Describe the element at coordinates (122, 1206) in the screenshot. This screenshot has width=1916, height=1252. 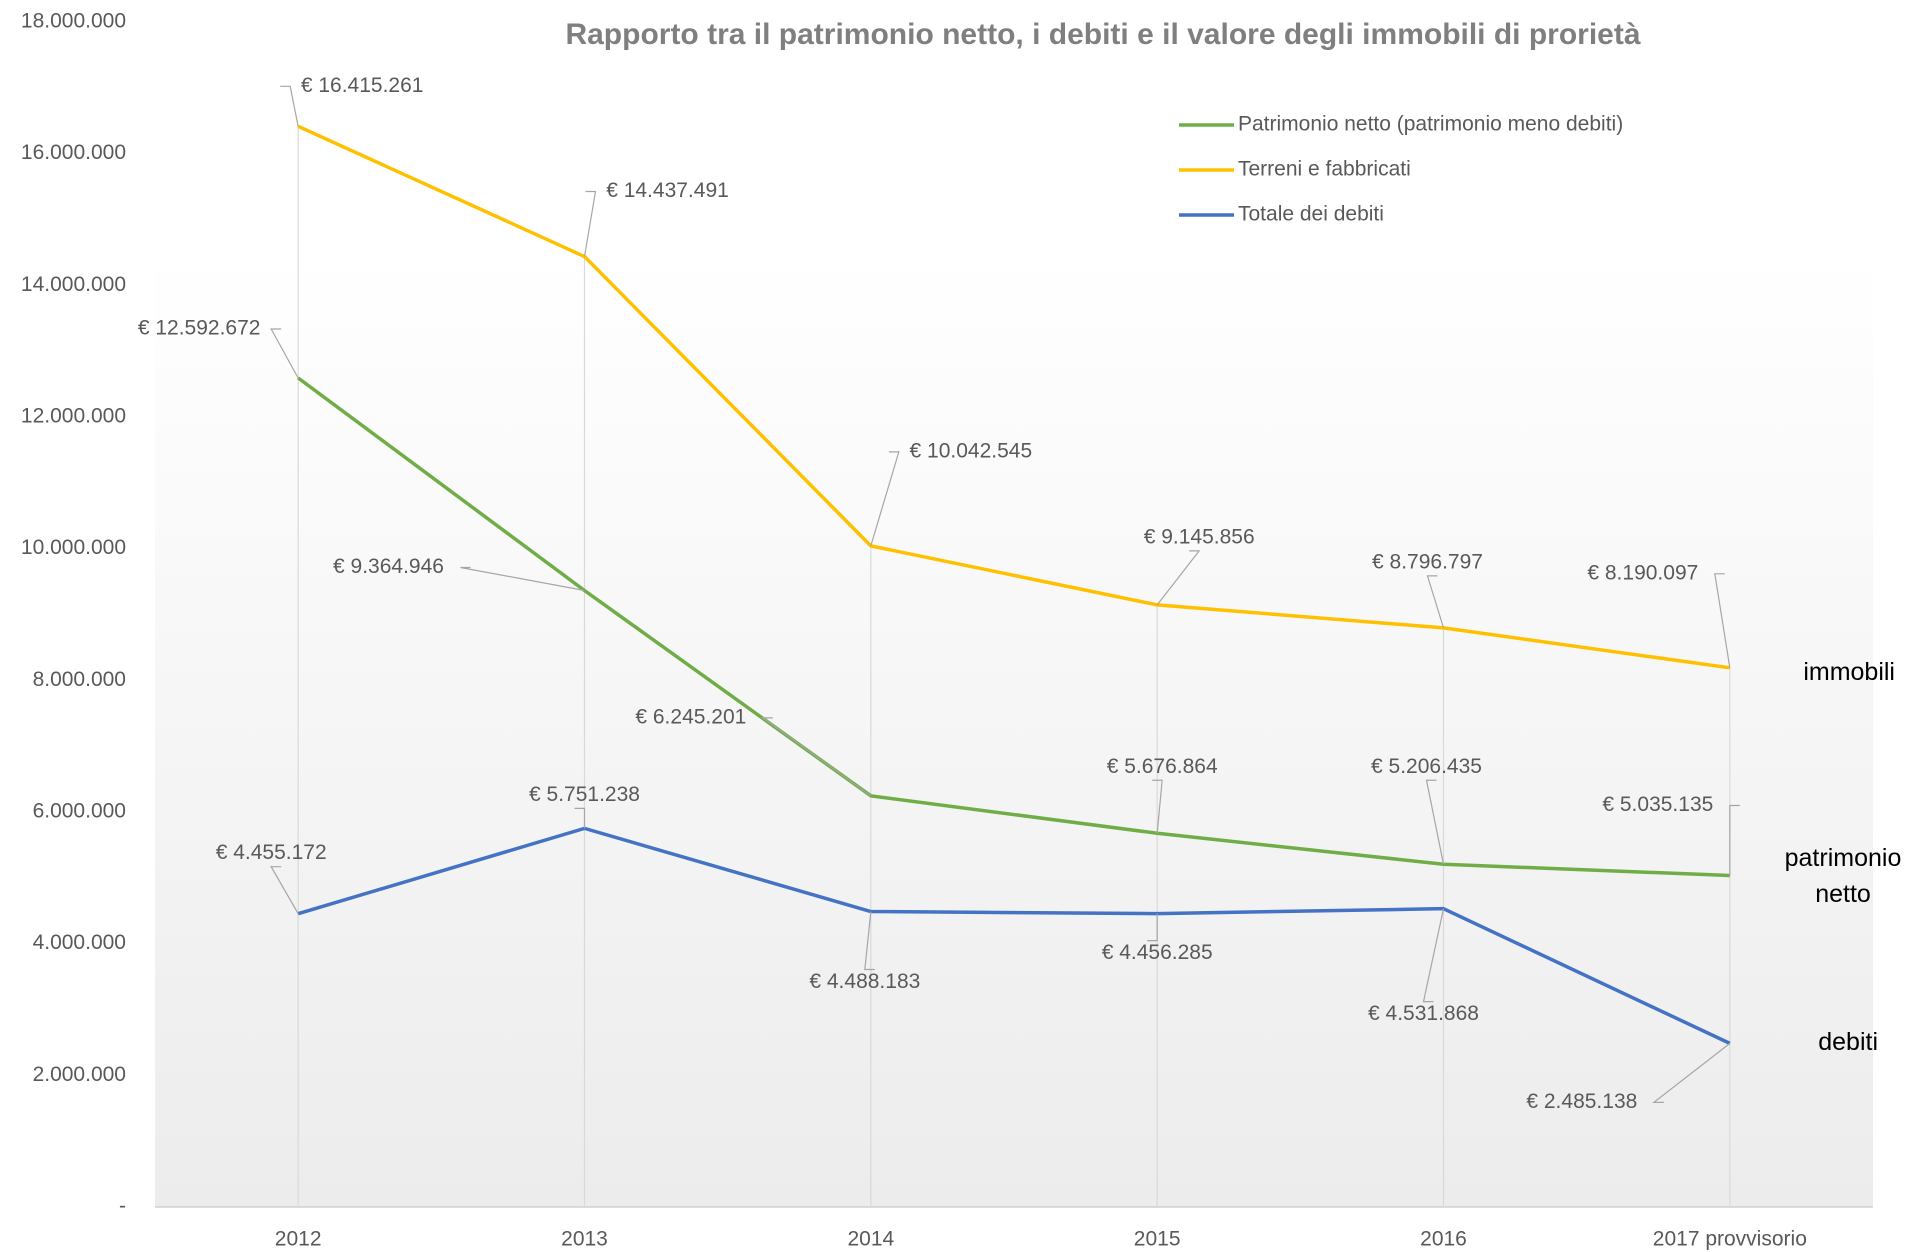
I see `y-tick-label: -` at that location.